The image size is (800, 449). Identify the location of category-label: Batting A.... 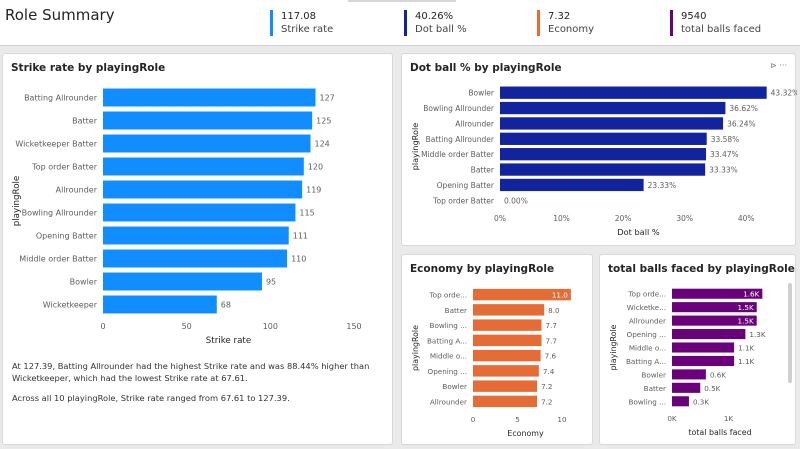
(447, 340).